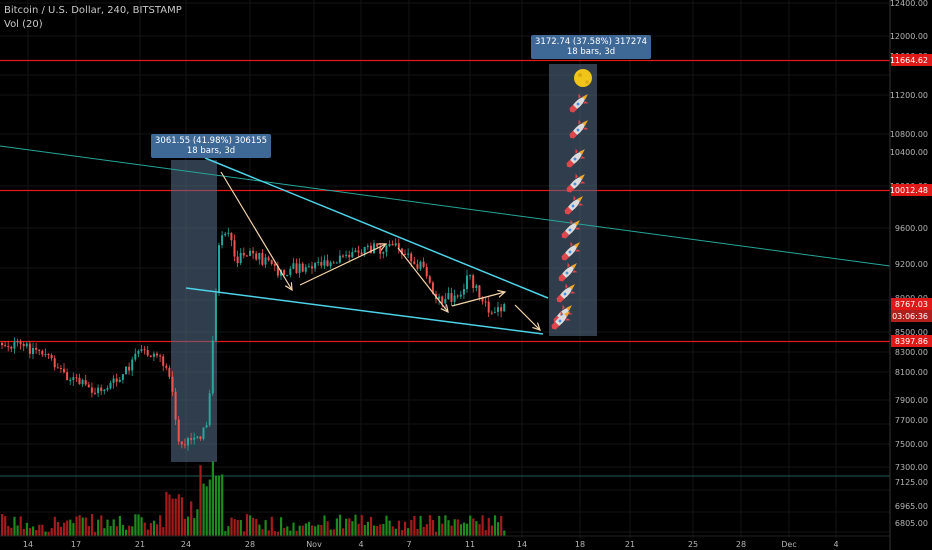  I want to click on measure-tag-right: 3172.74 (37.58%) 317274 18 bars, 3d, so click(591, 47).